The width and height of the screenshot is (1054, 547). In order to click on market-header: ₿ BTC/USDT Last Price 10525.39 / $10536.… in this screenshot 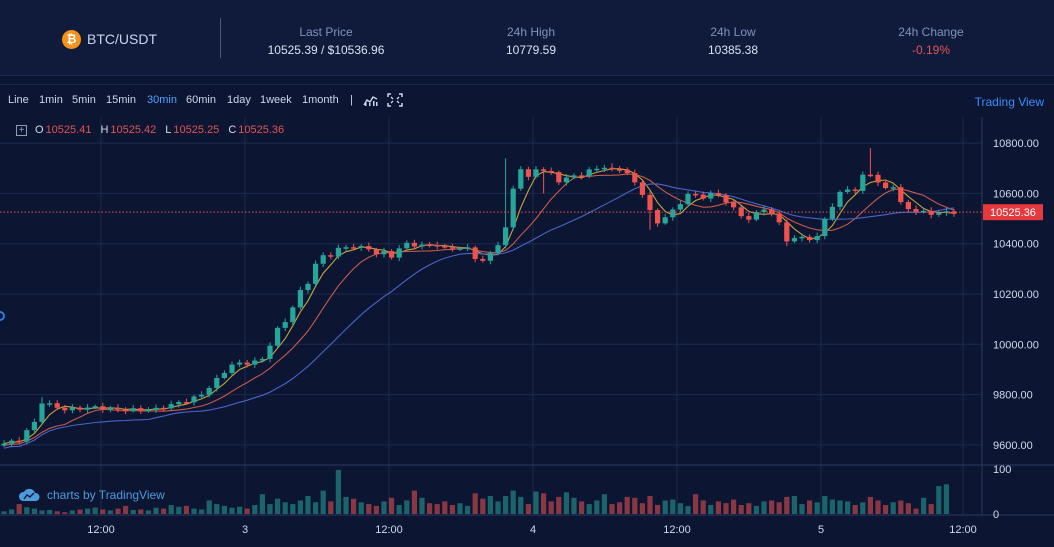, I will do `click(527, 38)`.